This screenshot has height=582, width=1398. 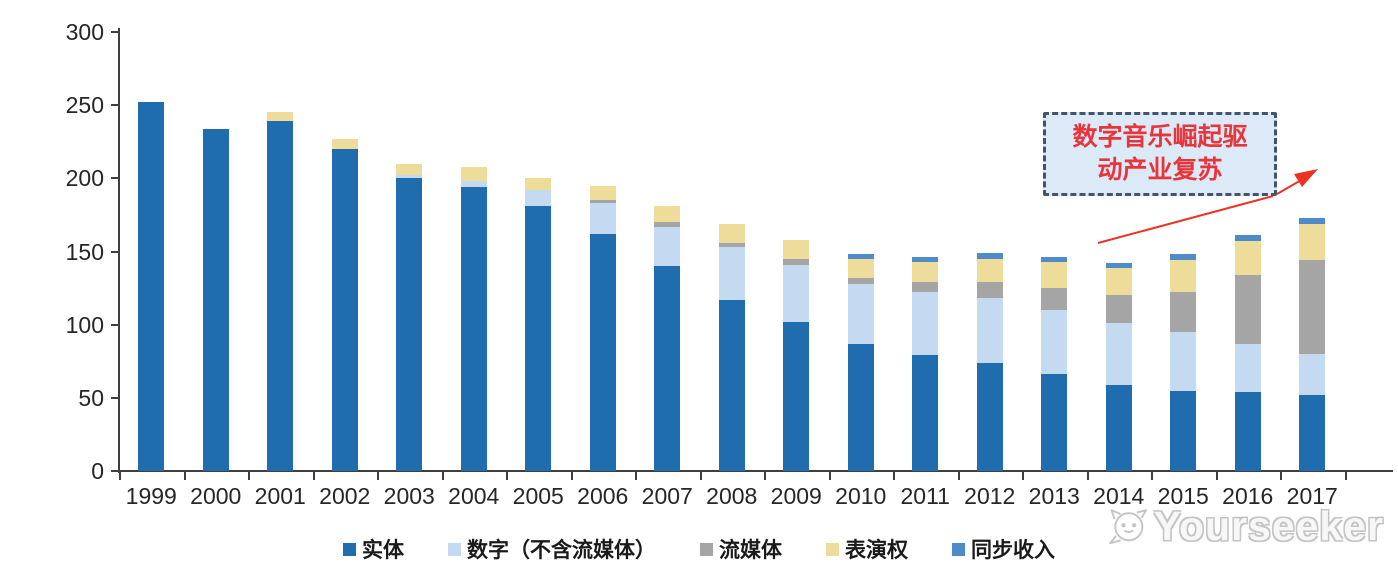 What do you see at coordinates (1268, 525) in the screenshot?
I see `watermark-text: Yourseeker` at bounding box center [1268, 525].